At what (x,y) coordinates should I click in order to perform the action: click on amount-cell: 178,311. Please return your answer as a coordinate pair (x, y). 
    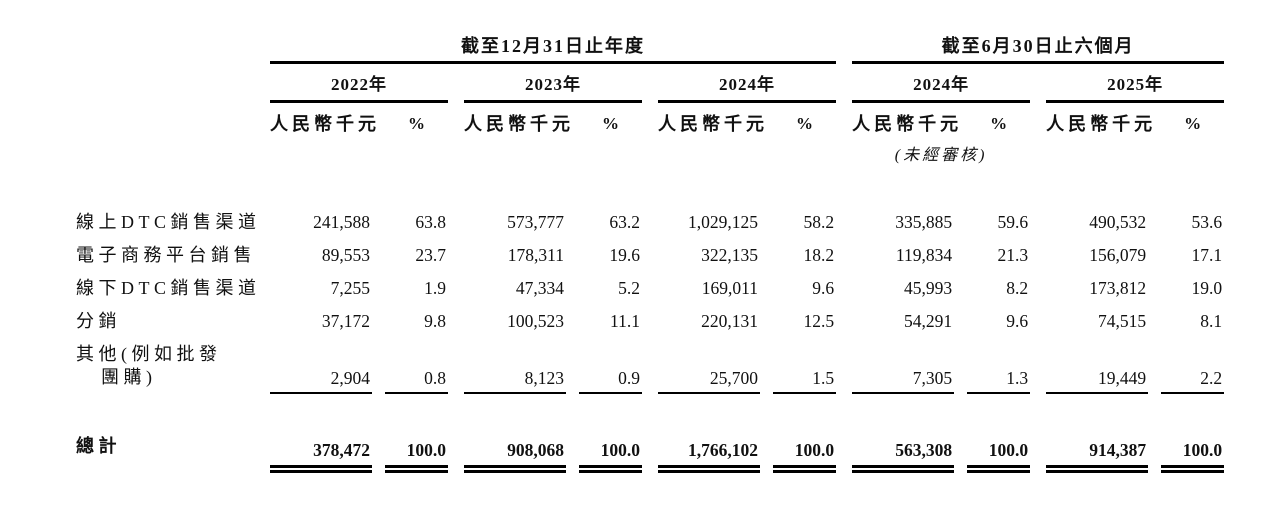
    Looking at the image, I should click on (535, 255).